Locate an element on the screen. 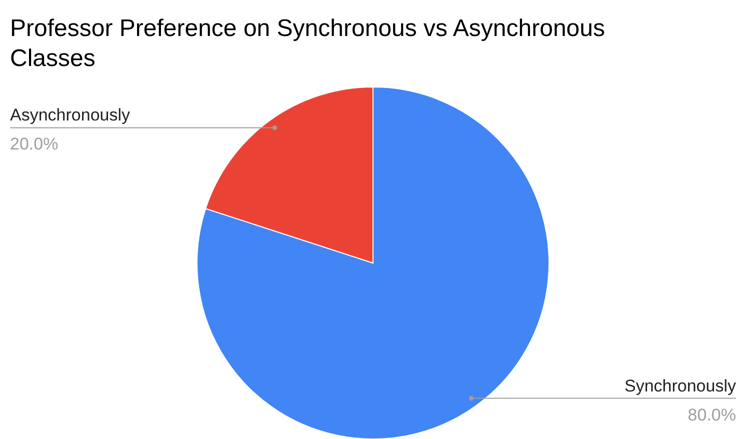 This screenshot has width=741, height=439. chart-title: Professor Preference on Synchronous vs Asynchronous Classes is located at coordinates (307, 43).